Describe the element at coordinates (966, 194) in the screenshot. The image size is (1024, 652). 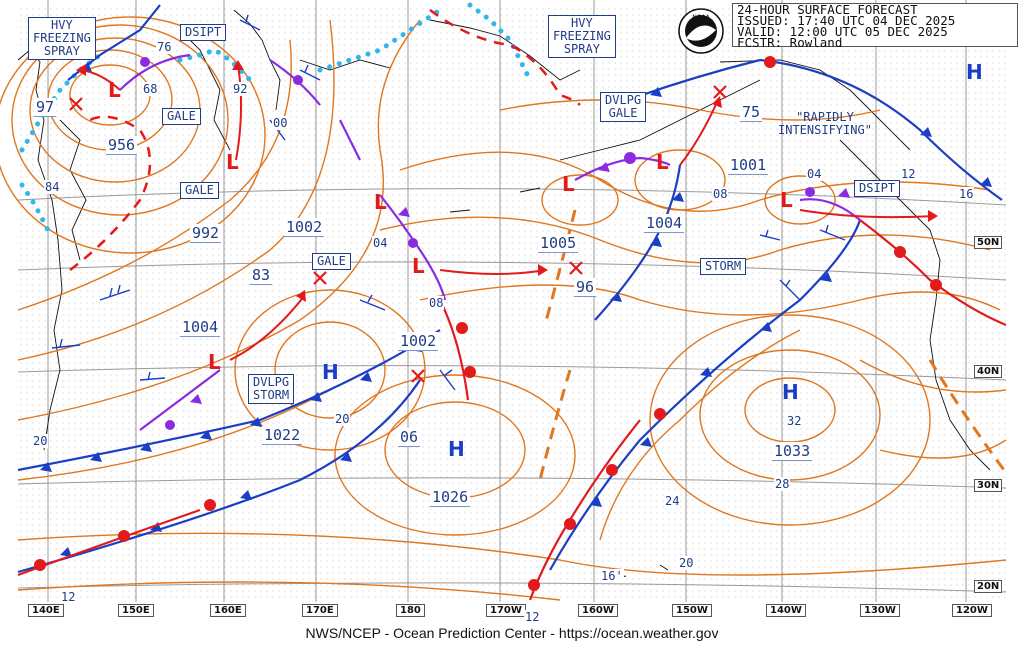
I see `isobar-label: 16` at that location.